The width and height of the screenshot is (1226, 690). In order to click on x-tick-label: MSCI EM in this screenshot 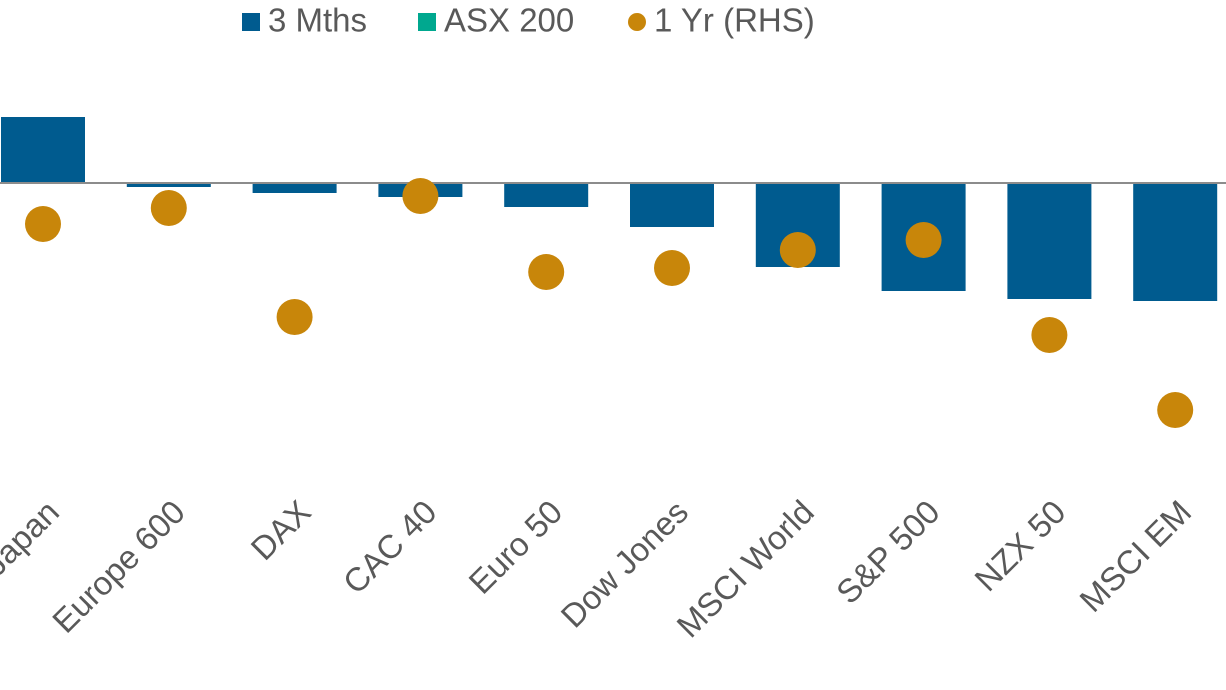, I will do `click(1135, 556)`.